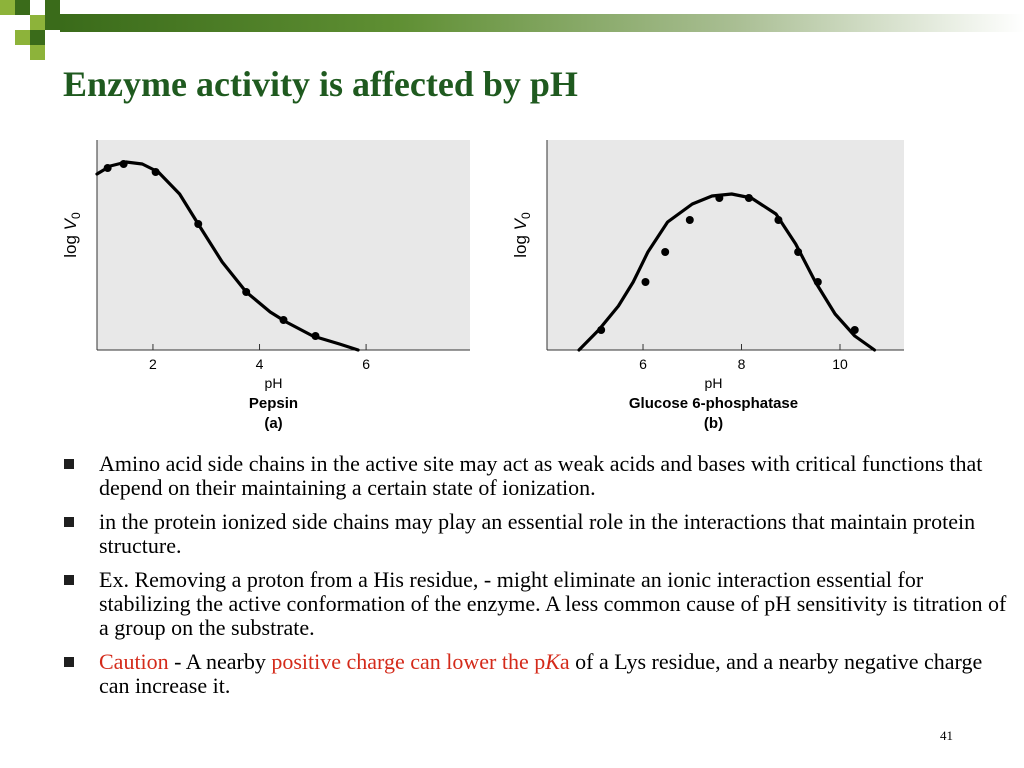 The width and height of the screenshot is (1024, 768). I want to click on chart-name: Glucose 6-phosphatase, so click(713, 403).